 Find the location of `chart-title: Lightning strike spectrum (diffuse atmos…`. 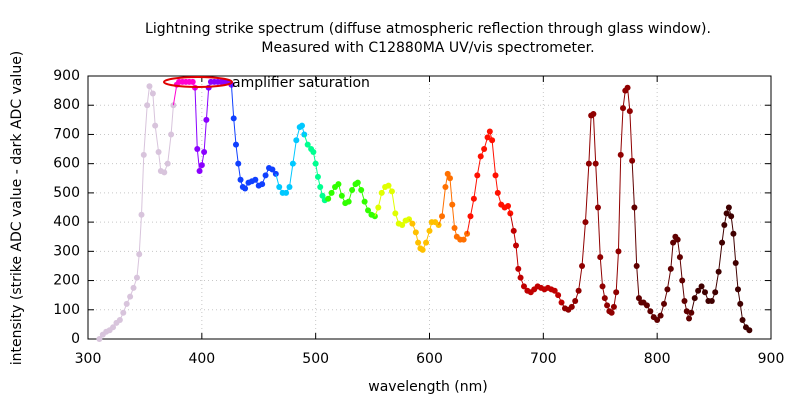

chart-title: Lightning strike spectrum (diffuse atmos… is located at coordinates (428, 29).